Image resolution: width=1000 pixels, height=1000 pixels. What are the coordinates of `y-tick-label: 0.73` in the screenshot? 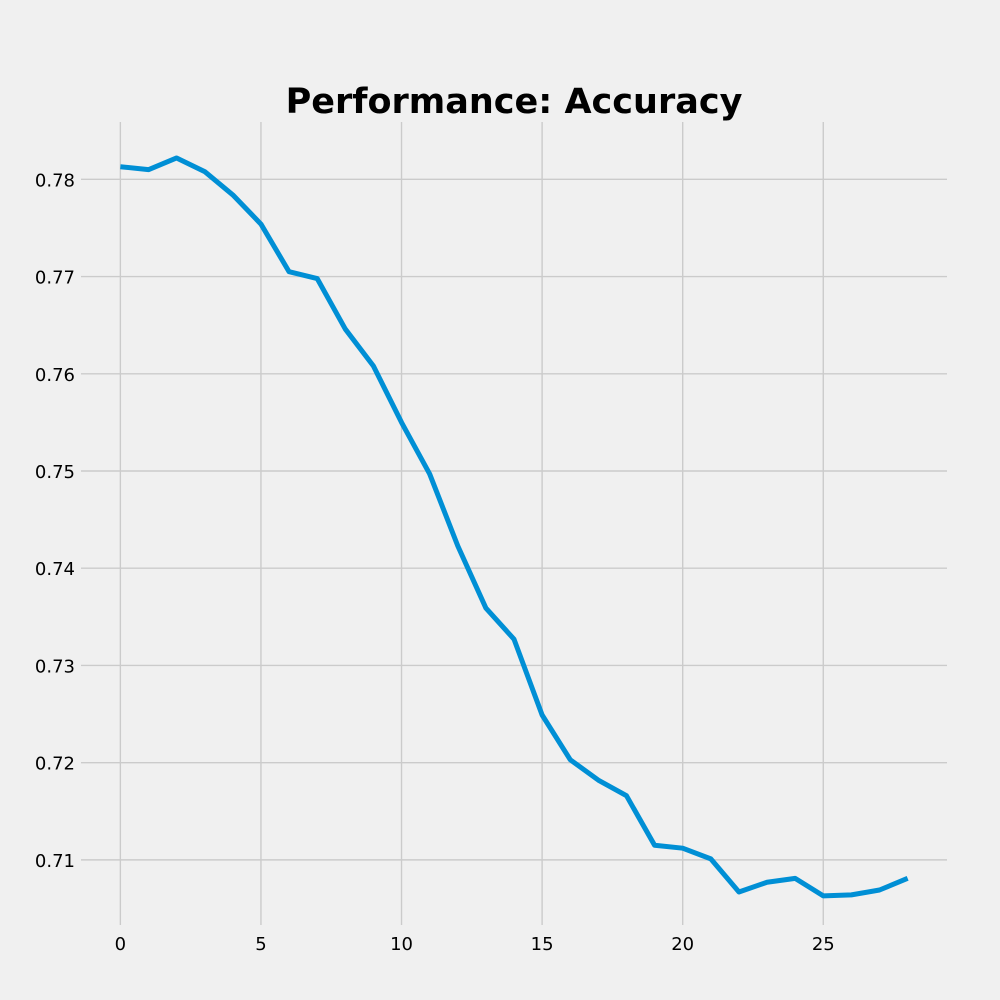 It's located at (55, 666).